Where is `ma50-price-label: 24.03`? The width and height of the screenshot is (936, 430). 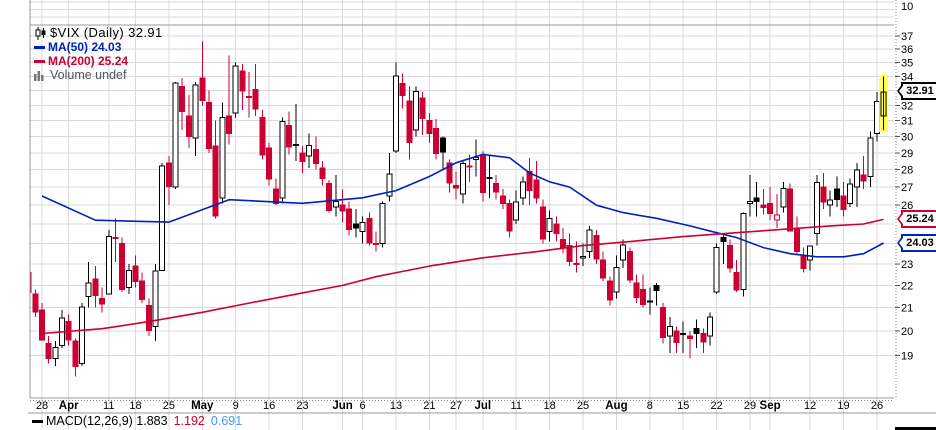 ma50-price-label: 24.03 is located at coordinates (916, 243).